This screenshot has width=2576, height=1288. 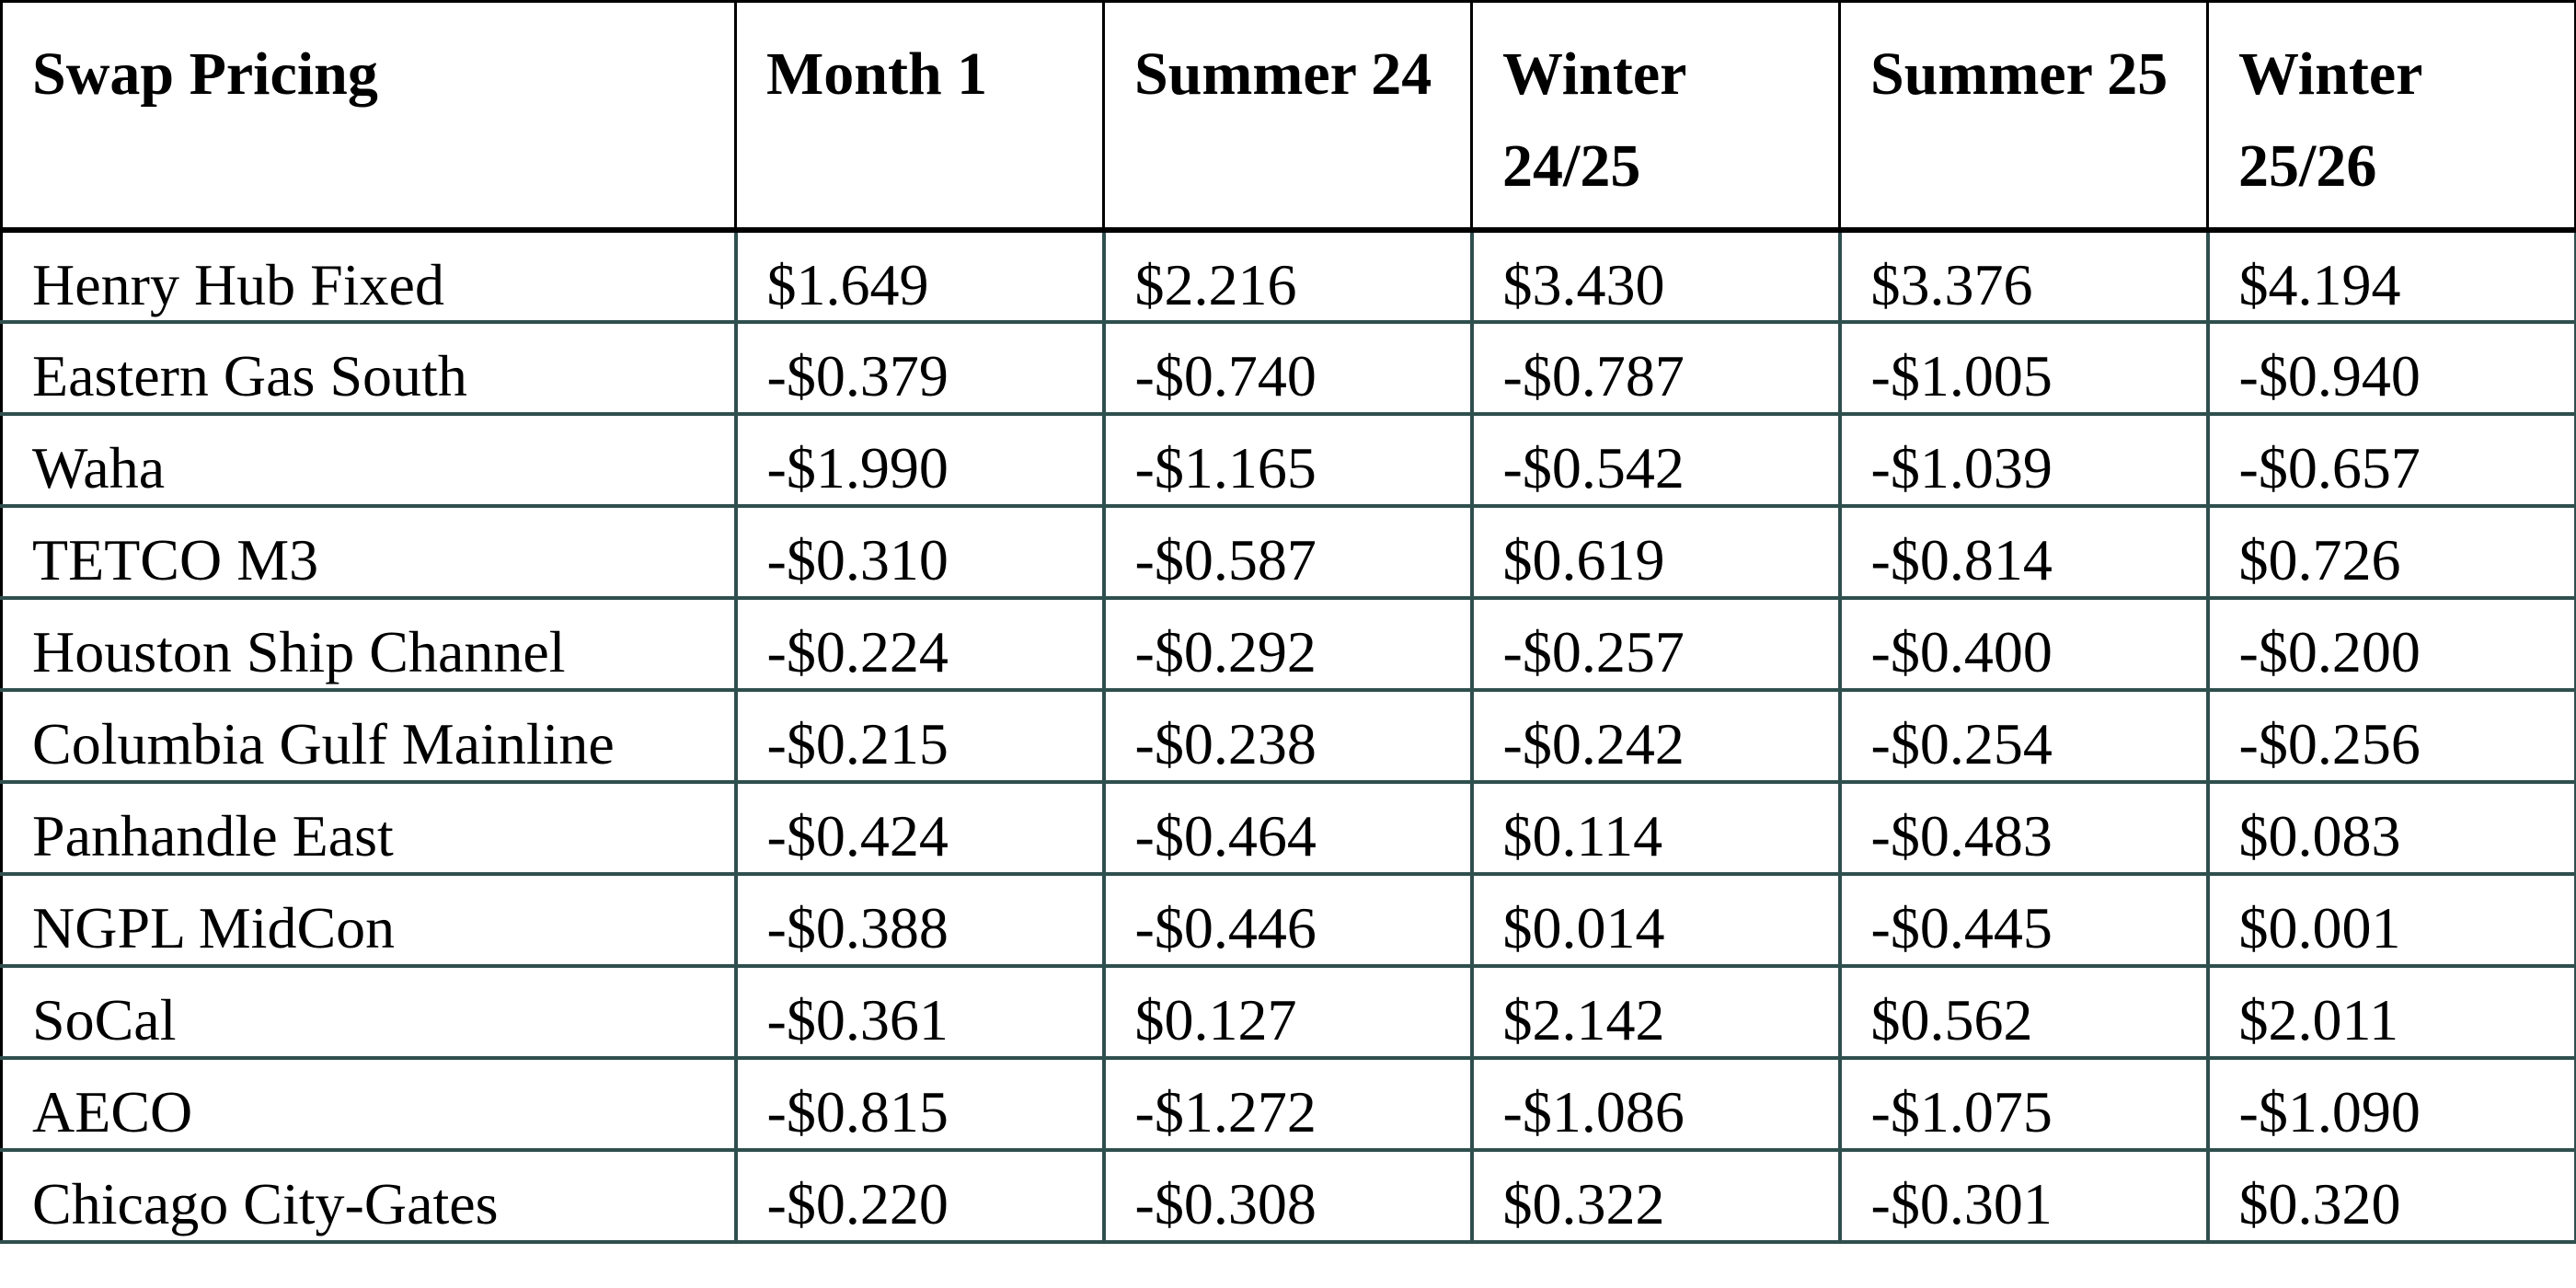 I want to click on price-cell: $2.011, so click(x=2390, y=1011).